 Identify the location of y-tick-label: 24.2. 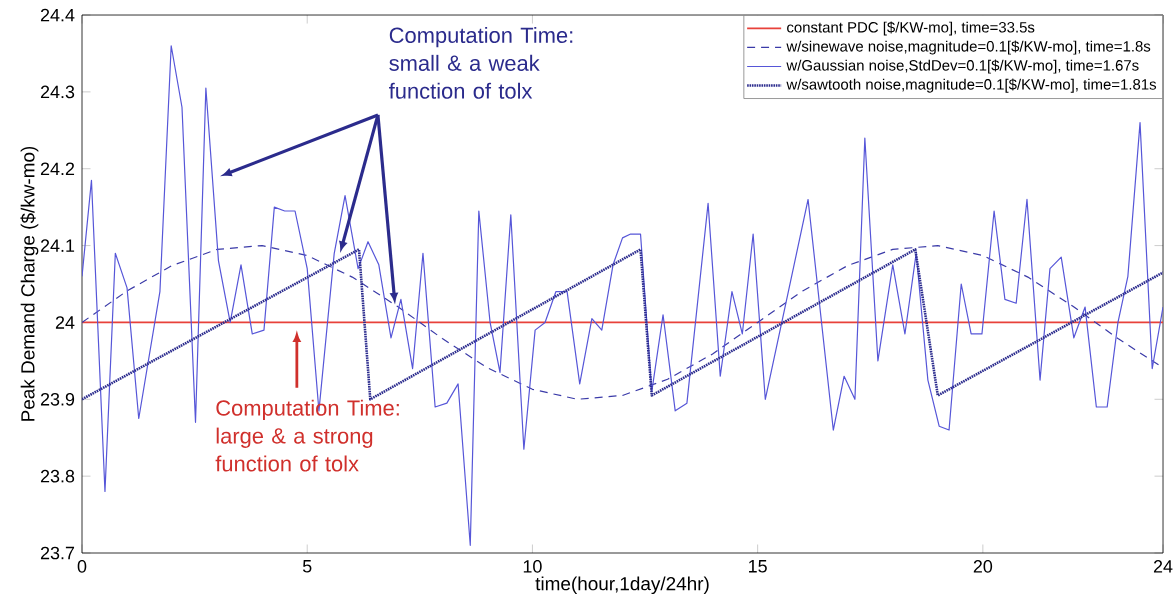
(57, 168).